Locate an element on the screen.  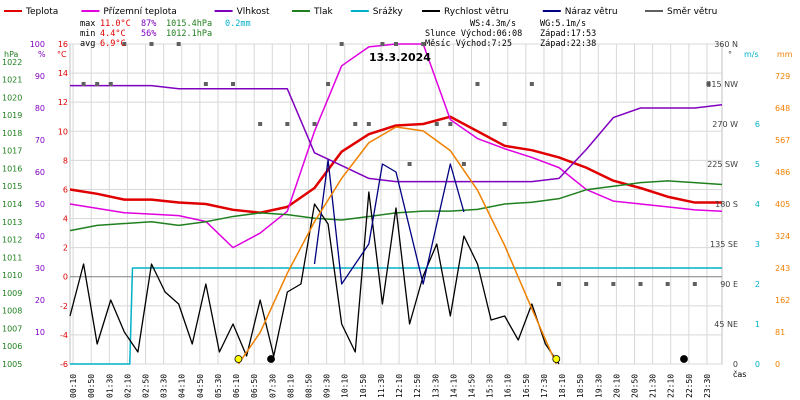
x-tick-label: 02:50 is located at coordinates (146, 386).